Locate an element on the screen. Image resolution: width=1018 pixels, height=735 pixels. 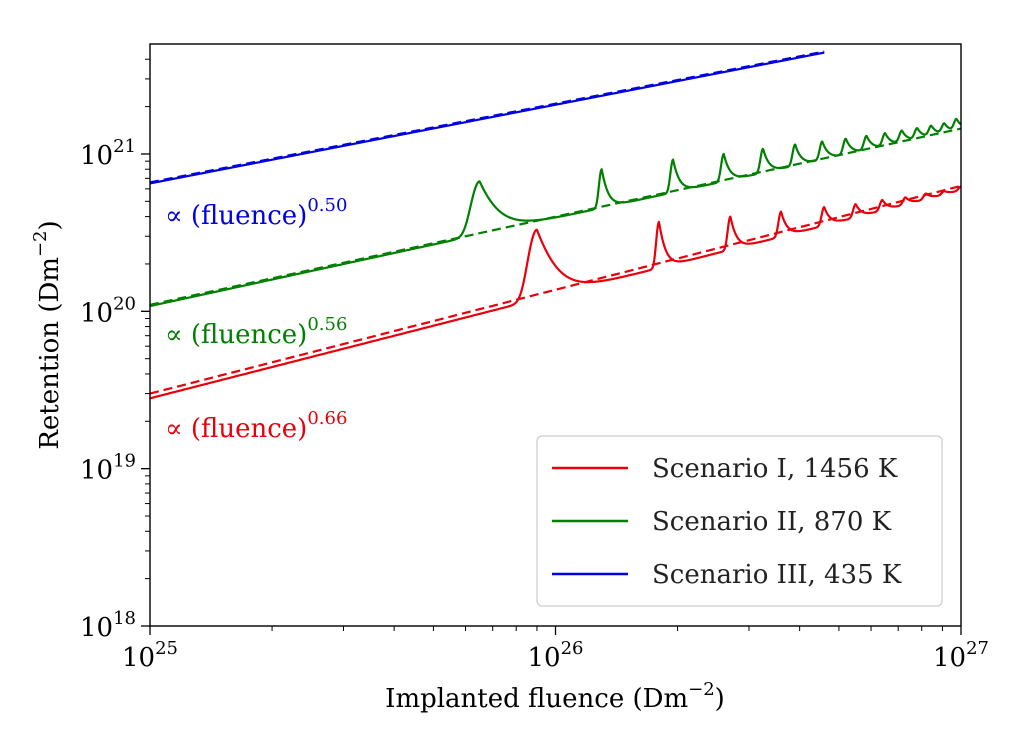
fit-annotation-0.56: ∝ (fluence)0.56 is located at coordinates (256, 332).